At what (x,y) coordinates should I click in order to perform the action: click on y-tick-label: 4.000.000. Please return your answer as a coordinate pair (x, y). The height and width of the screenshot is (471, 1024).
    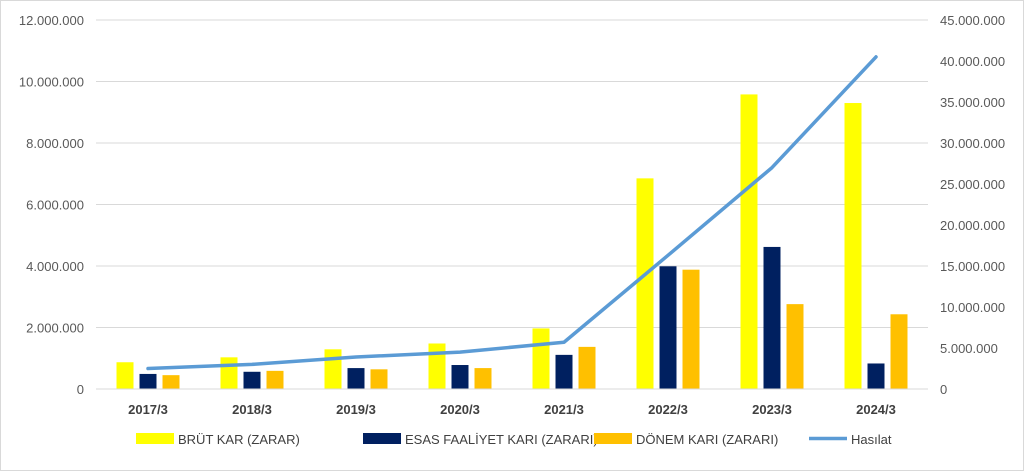
    Looking at the image, I should click on (55, 266).